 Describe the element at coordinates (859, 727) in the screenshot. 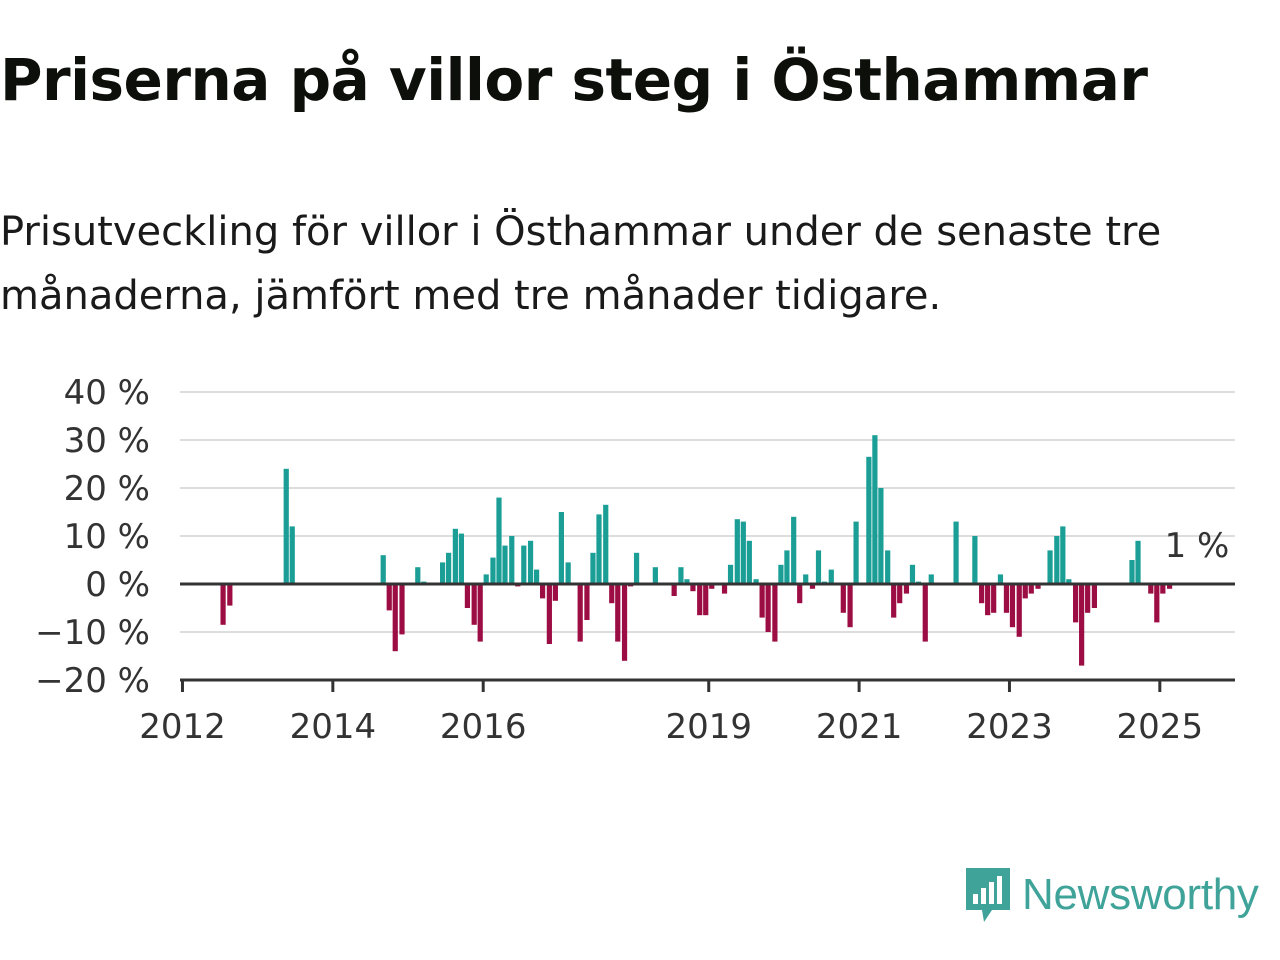

I see `x-tick-label: 2021` at that location.